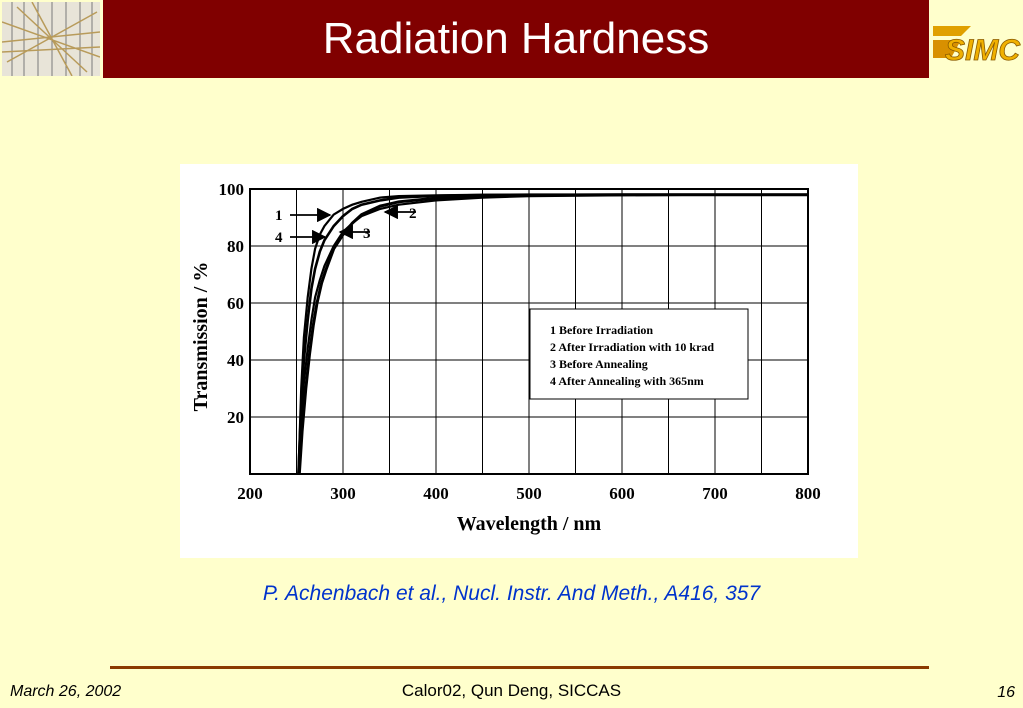  Describe the element at coordinates (346, 225) in the screenshot. I see `curve-callouts: 1 2 3 4` at that location.